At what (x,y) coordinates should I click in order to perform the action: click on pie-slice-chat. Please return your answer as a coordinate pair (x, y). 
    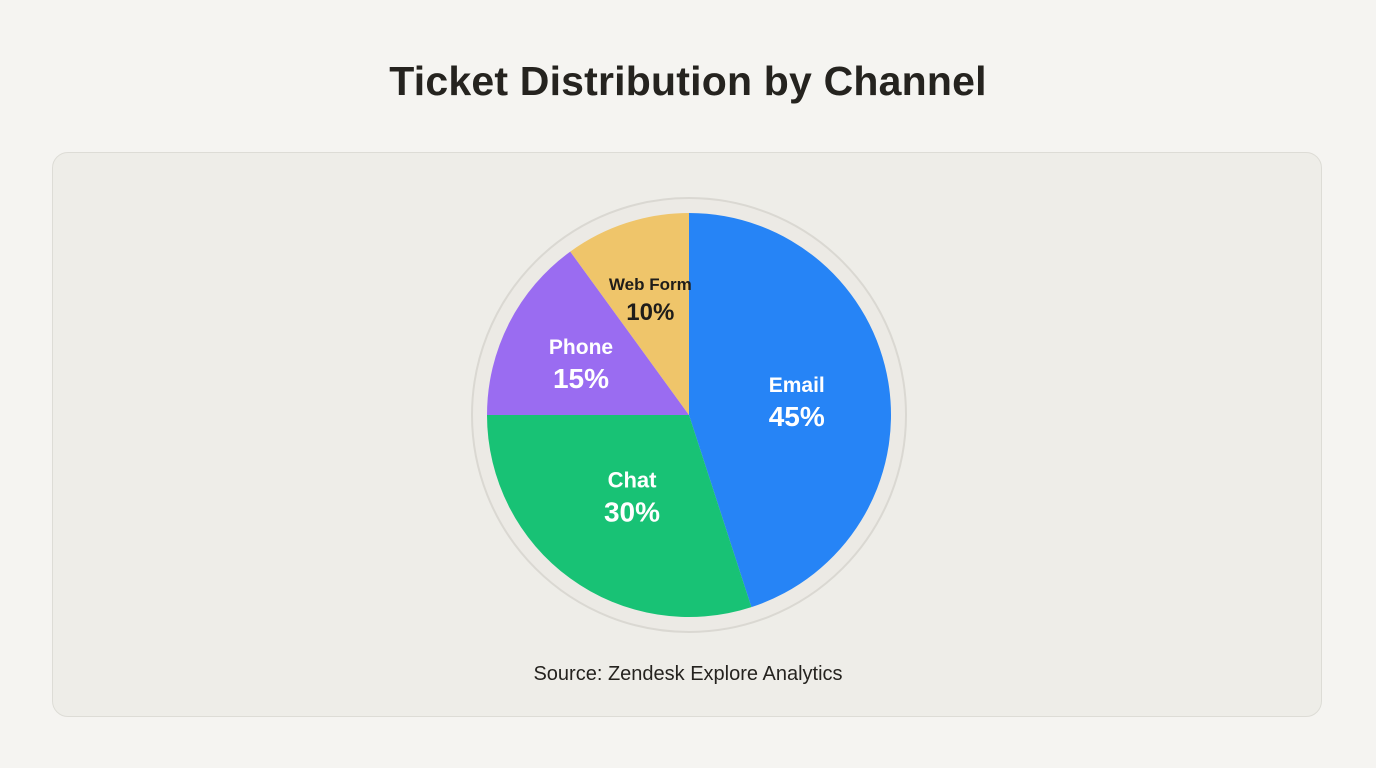
    Looking at the image, I should click on (619, 516).